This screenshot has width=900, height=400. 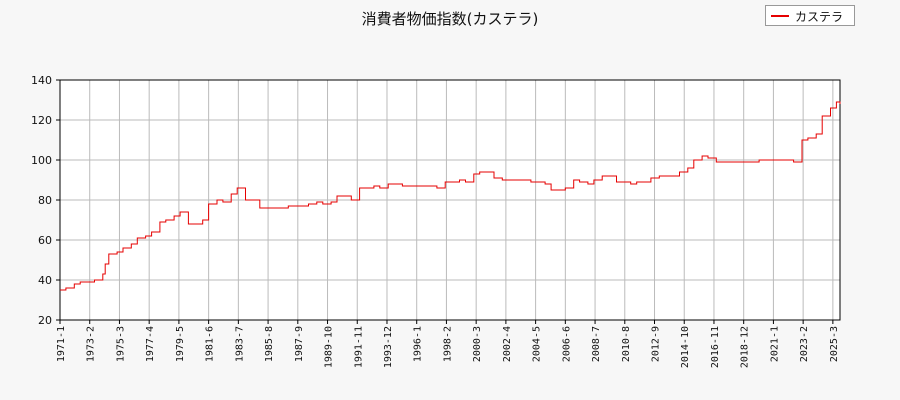 I want to click on x-tick-label: 2002-4, so click(x=507, y=344).